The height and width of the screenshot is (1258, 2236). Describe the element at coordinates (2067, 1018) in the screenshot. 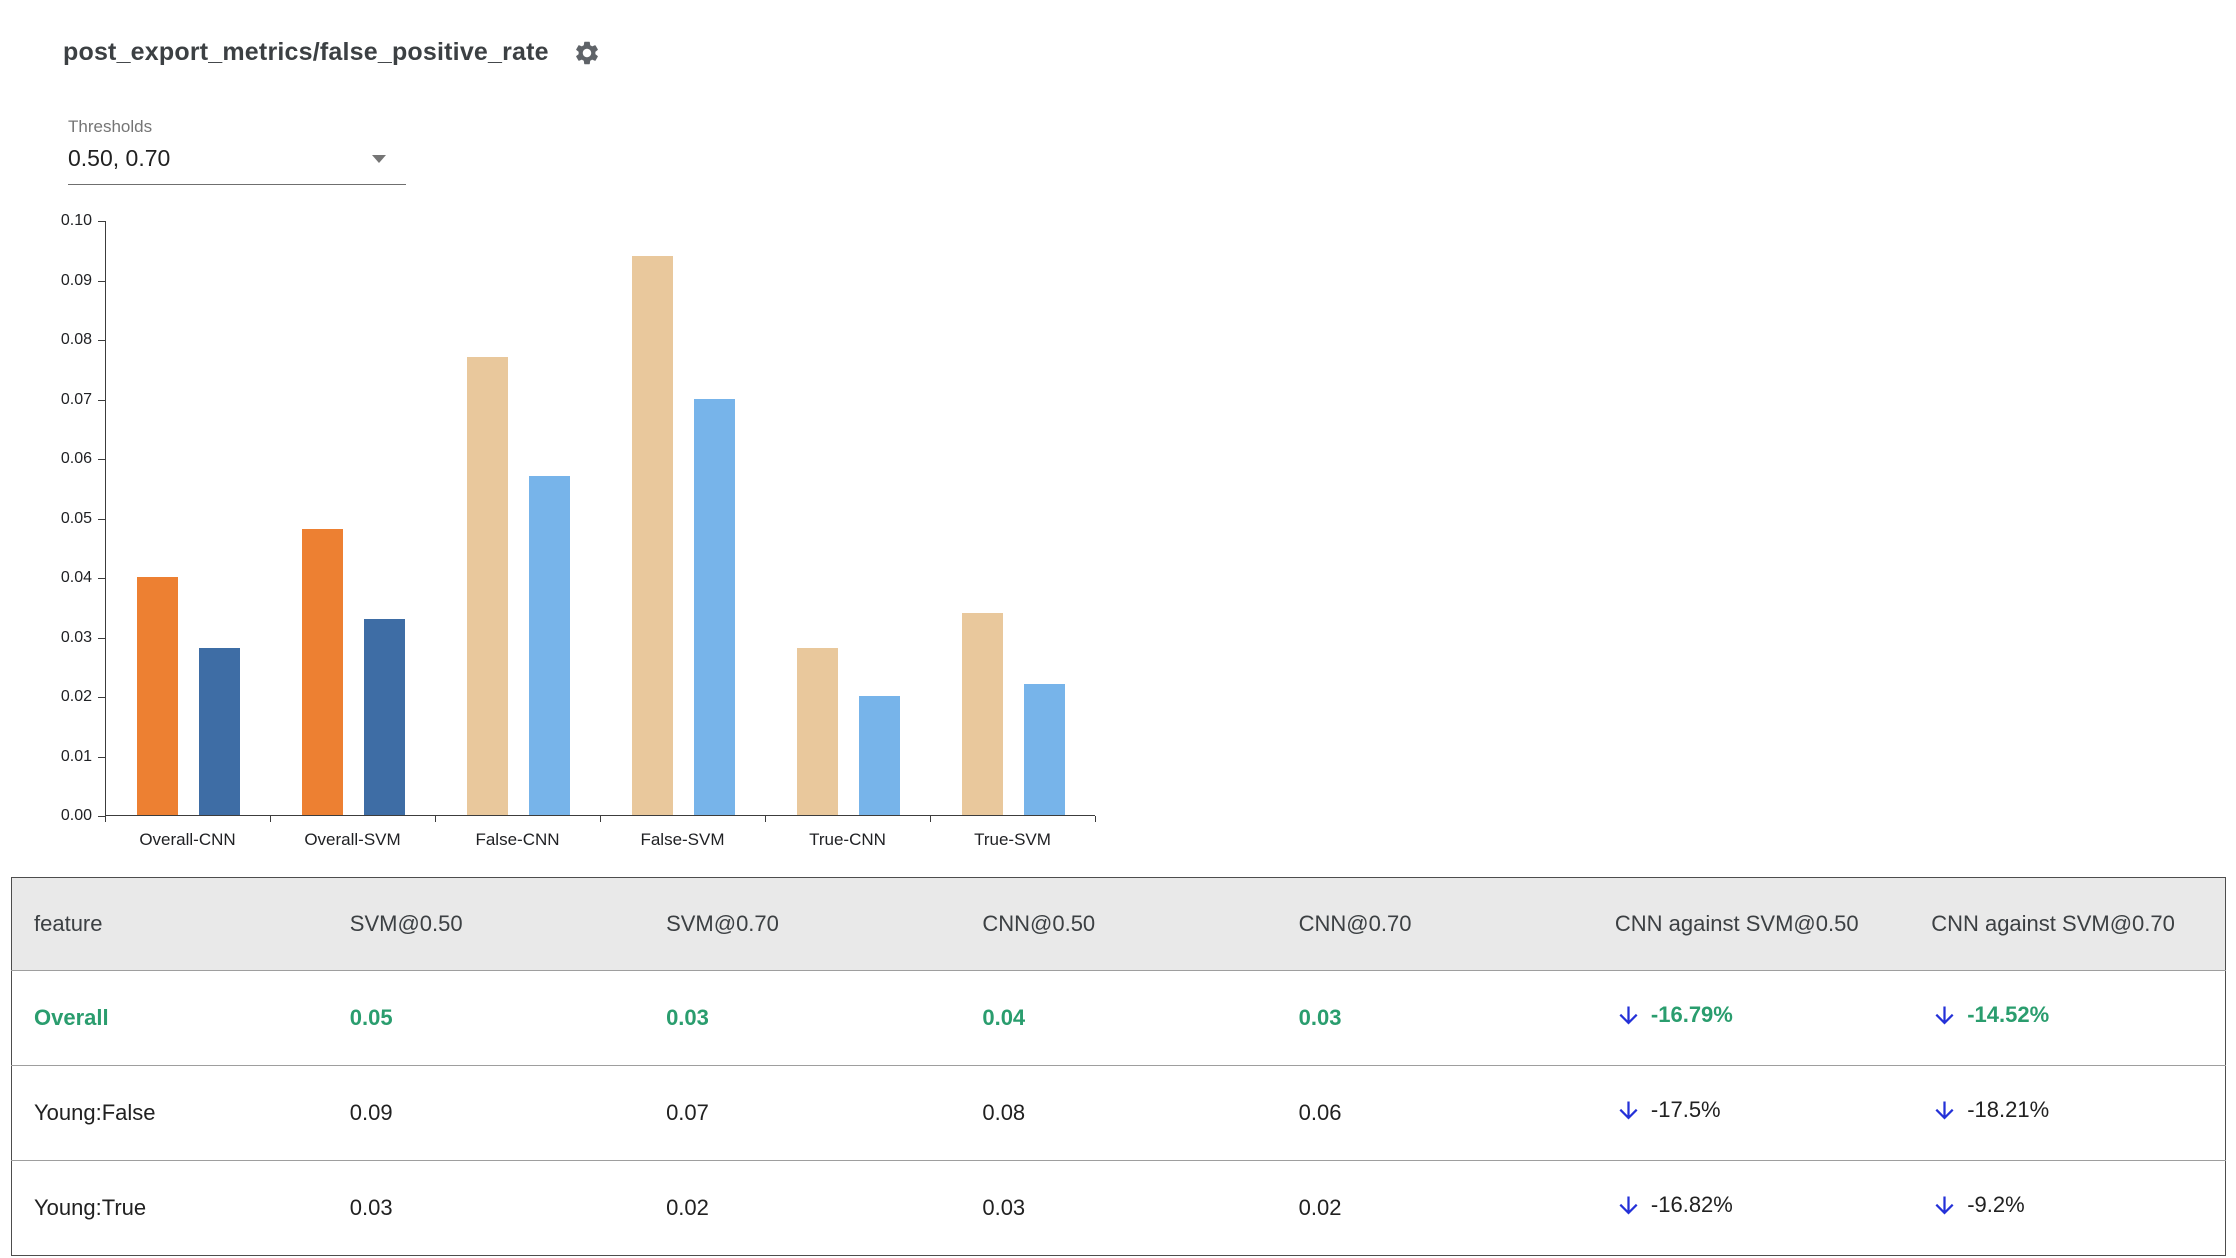

I see `delta-cell: -14.52%` at that location.